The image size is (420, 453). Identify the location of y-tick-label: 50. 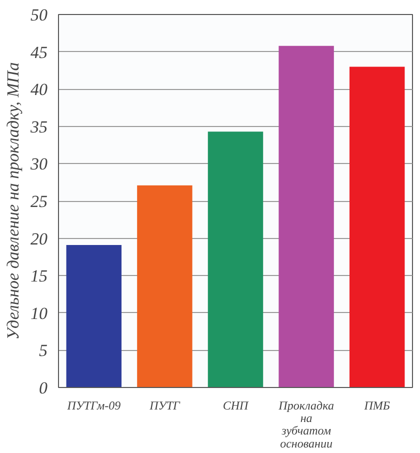
(39, 15).